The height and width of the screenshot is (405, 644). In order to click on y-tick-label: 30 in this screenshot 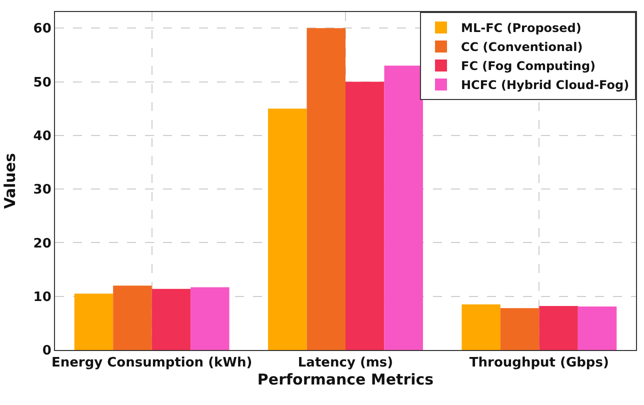, I will do `click(42, 190)`.